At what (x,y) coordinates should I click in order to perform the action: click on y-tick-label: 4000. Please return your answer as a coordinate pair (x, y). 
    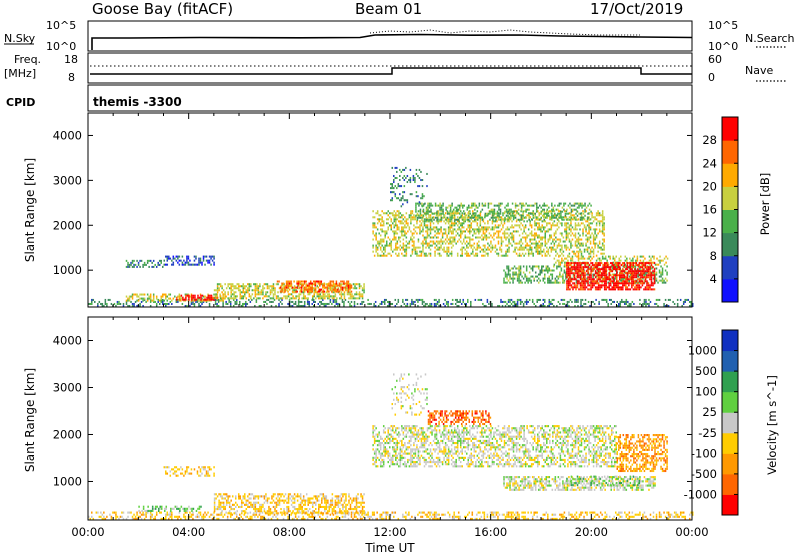
    Looking at the image, I should click on (67, 135).